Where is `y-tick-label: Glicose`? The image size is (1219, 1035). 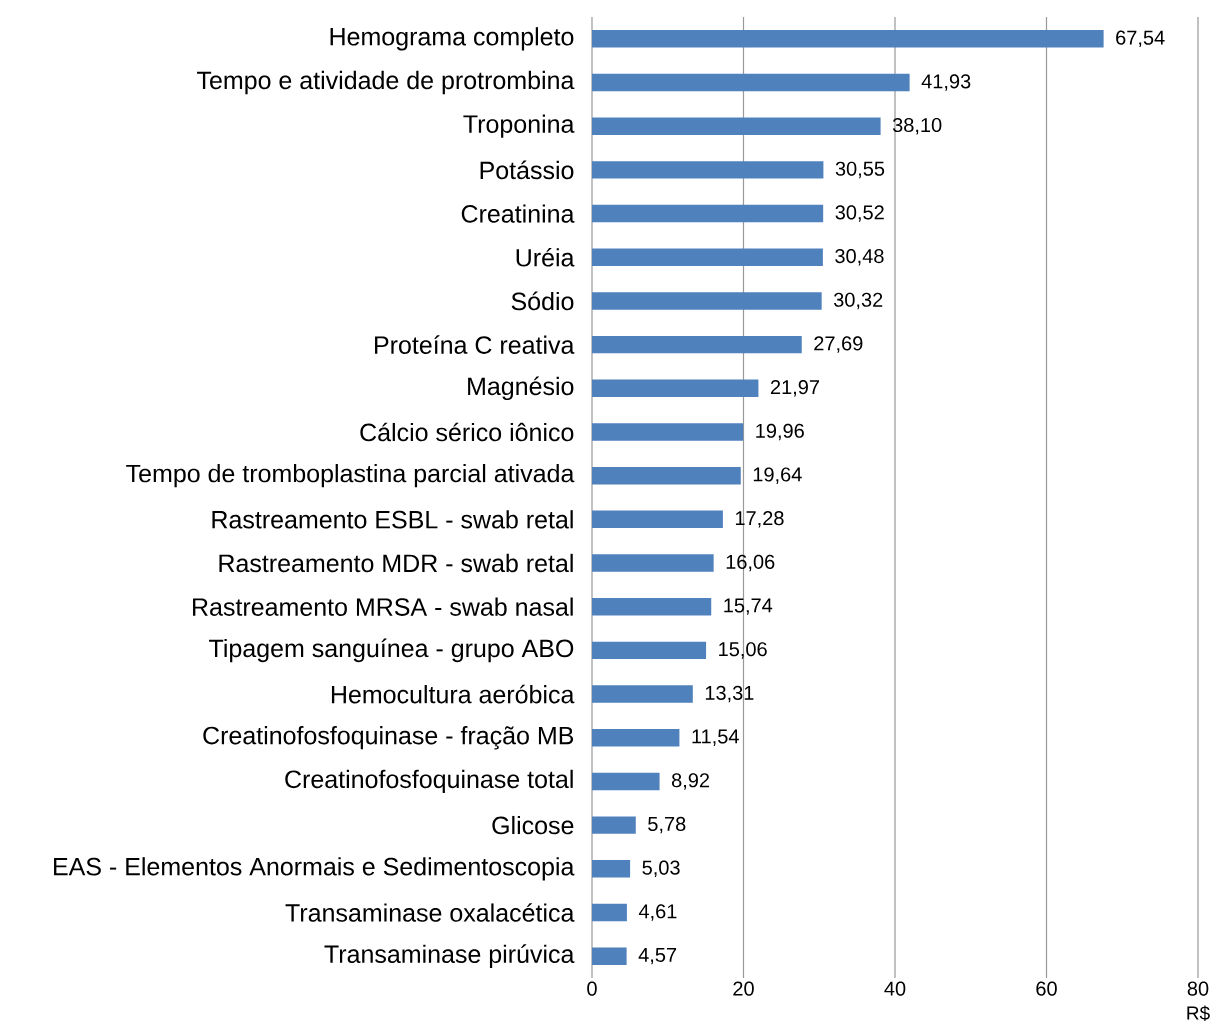 y-tick-label: Glicose is located at coordinates (533, 825).